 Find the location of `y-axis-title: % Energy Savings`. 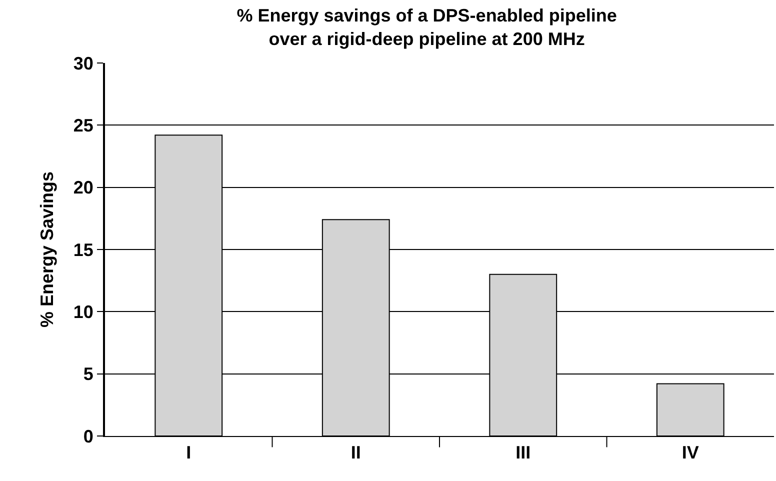

y-axis-title: % Energy Savings is located at coordinates (47, 249).